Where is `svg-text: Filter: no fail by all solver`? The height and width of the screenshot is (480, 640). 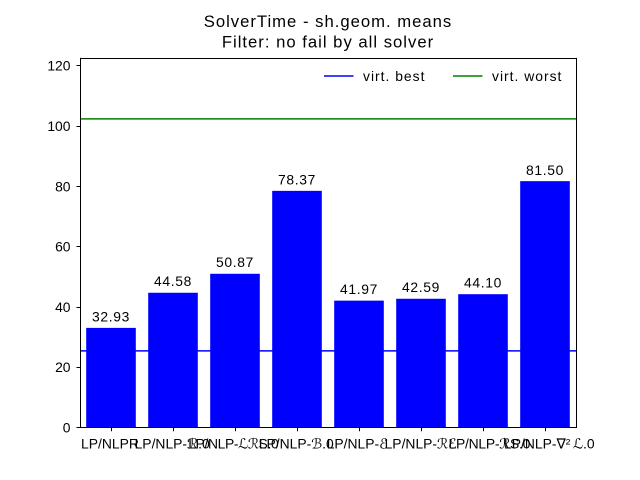 svg-text: Filter: no fail by all solver is located at coordinates (328, 42).